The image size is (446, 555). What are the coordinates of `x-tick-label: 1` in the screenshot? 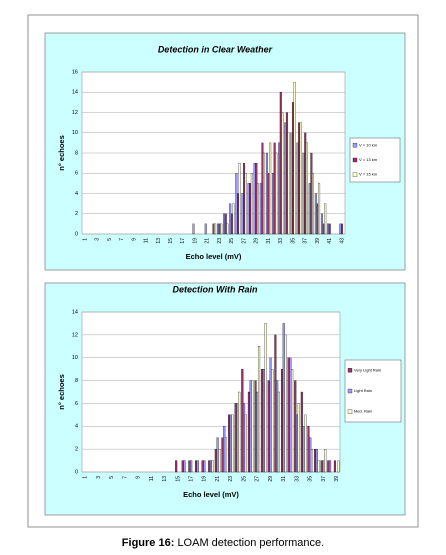 It's located at (86, 477).